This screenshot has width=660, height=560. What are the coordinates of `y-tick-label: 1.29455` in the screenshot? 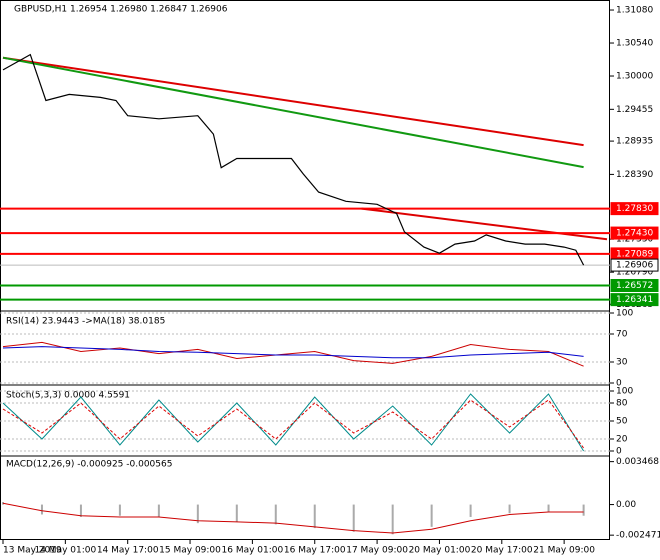 It's located at (634, 110).